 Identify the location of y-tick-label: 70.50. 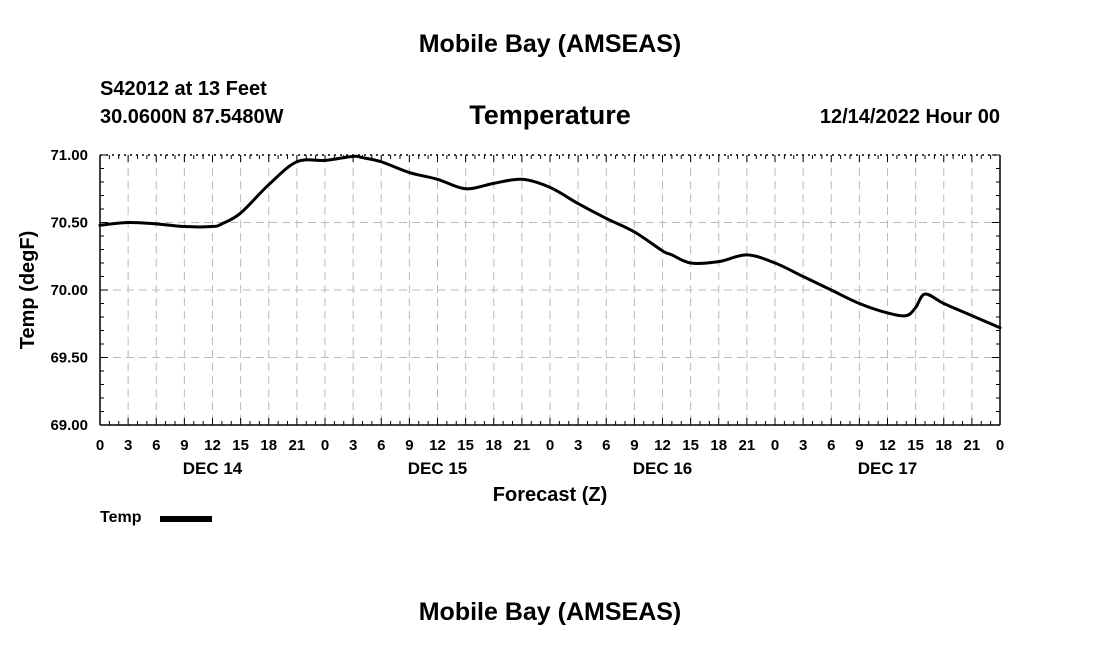
(69, 223).